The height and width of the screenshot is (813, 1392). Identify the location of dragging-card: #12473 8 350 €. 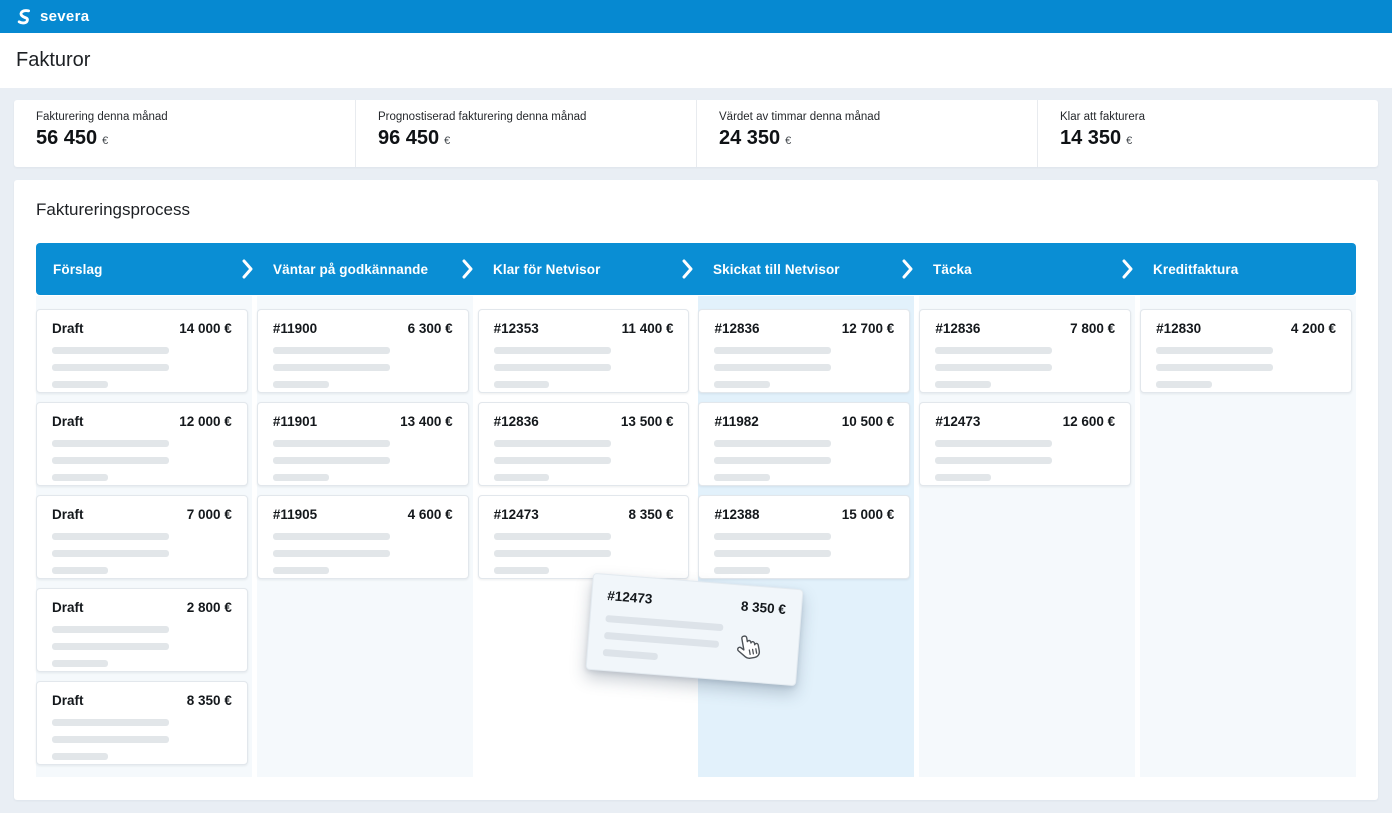
(694, 629).